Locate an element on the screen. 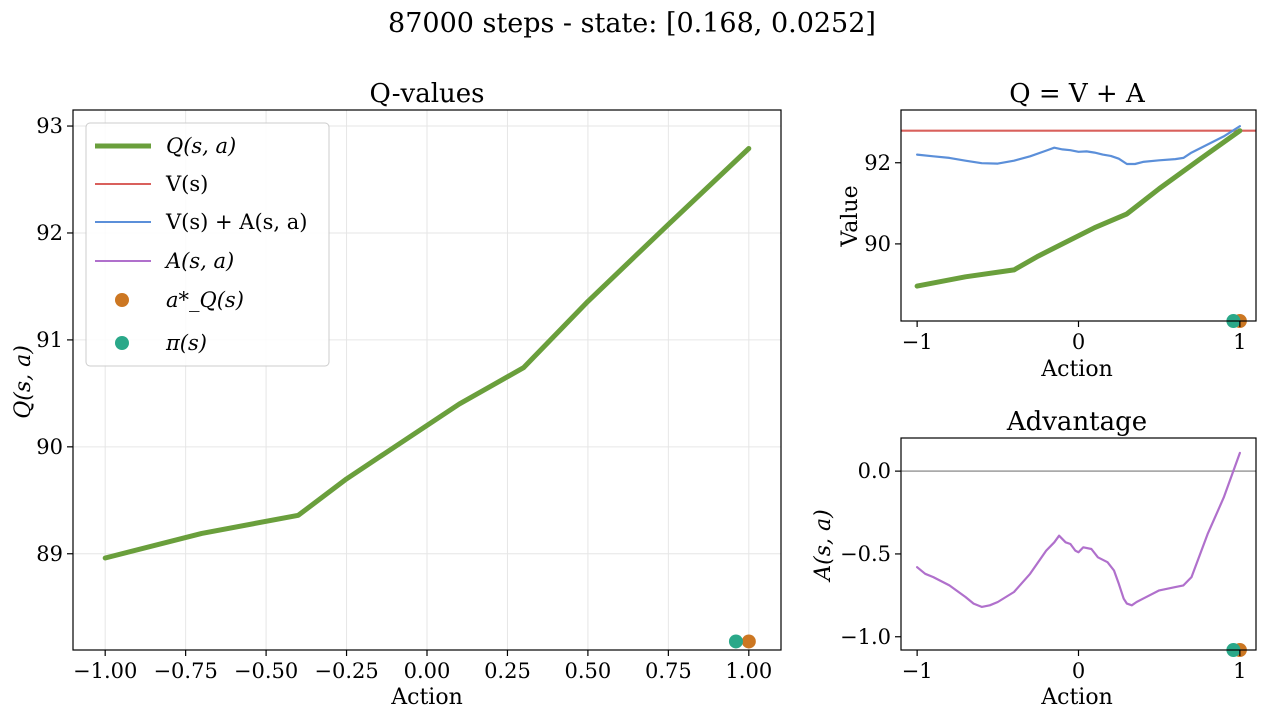 The image size is (1265, 720). q-v-a-series-layer is located at coordinates (1078, 207).